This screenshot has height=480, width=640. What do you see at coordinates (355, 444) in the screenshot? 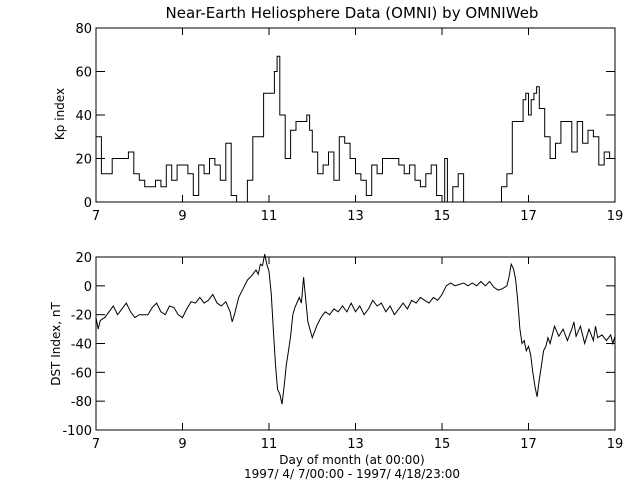
I see `dst-xtick-label: 13` at bounding box center [355, 444].